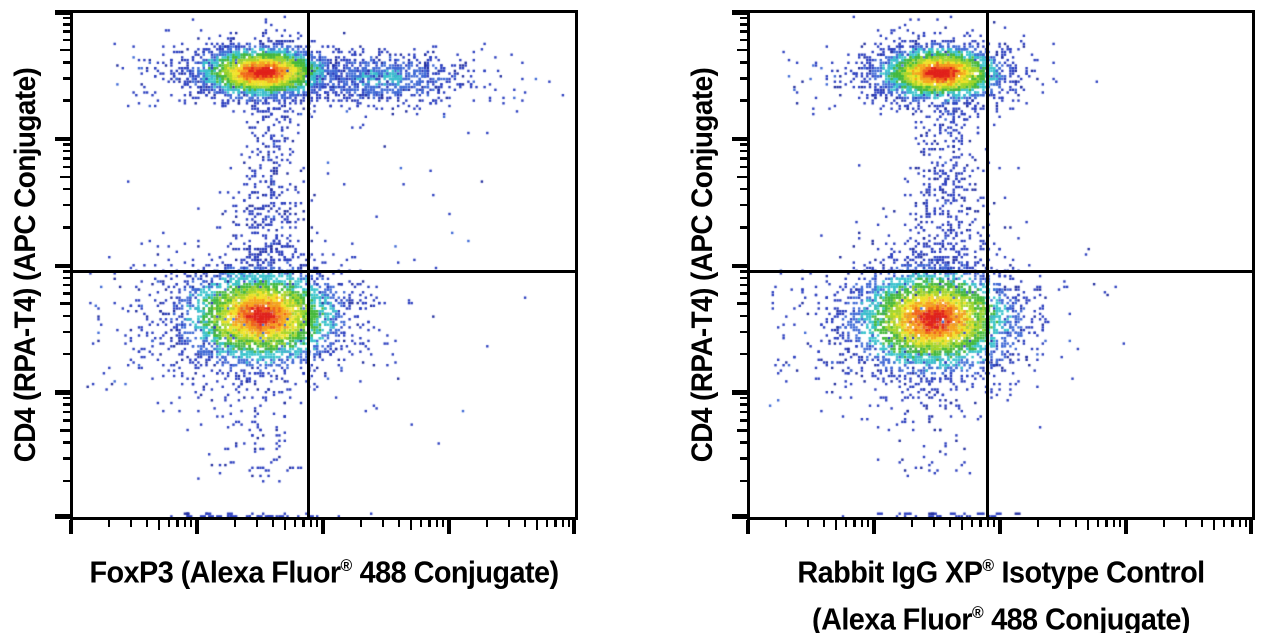 This screenshot has height=633, width=1282. What do you see at coordinates (323, 569) in the screenshot?
I see `x-axis-label-line: FoxP3 (Alexa Fluor® 488 Conjugate)` at bounding box center [323, 569].